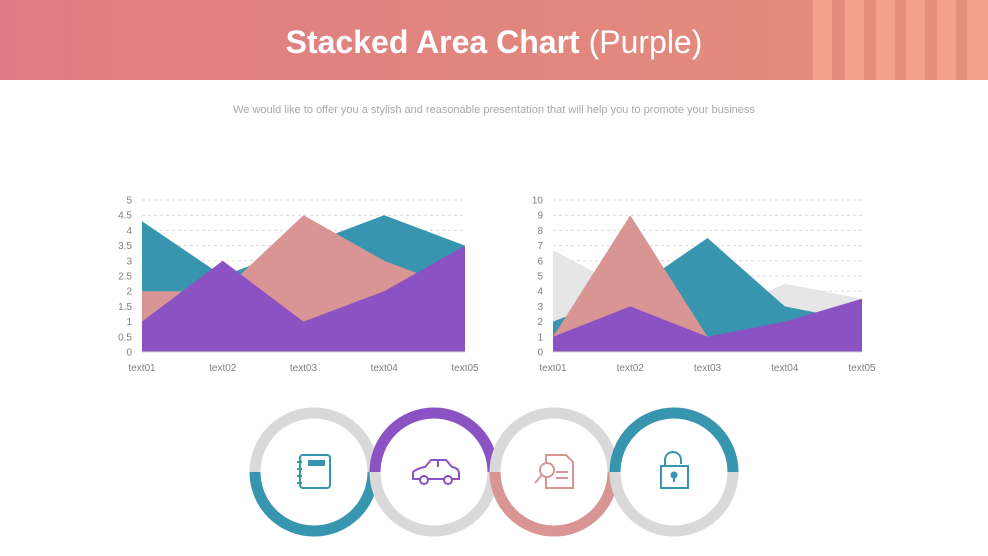 The height and width of the screenshot is (556, 988). I want to click on y-tick-label: 10, so click(538, 201).